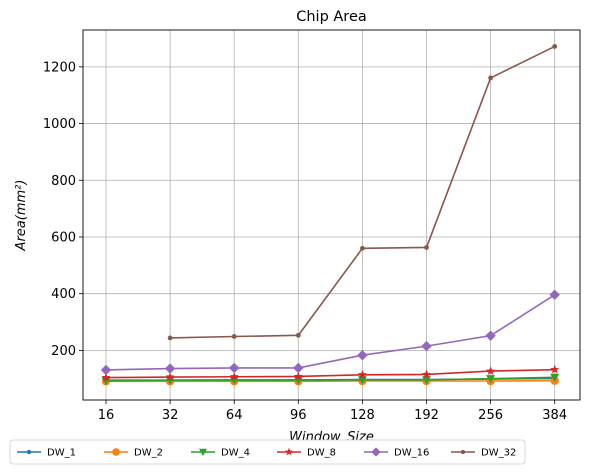 This screenshot has height=472, width=592. Describe the element at coordinates (331, 17) in the screenshot. I see `chart-title: Chip Area` at that location.